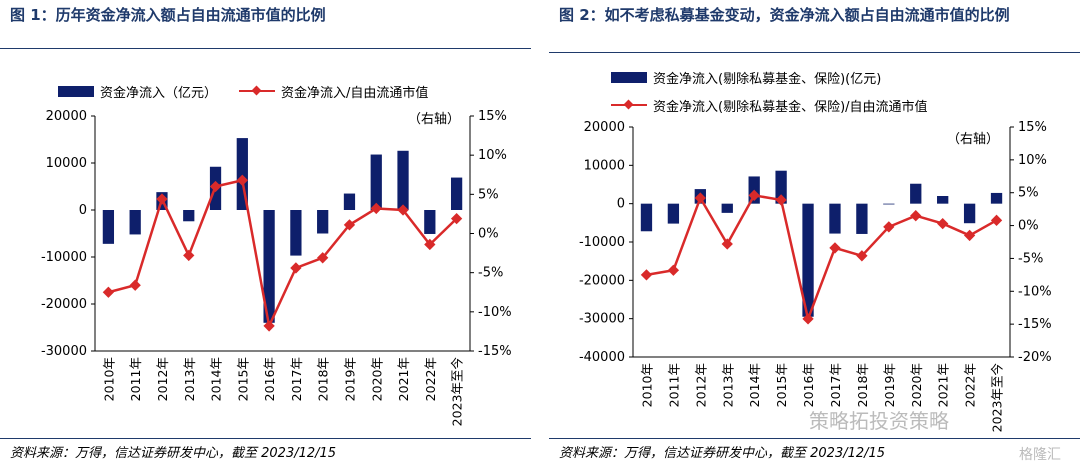 The height and width of the screenshot is (469, 1080). I want to click on y-tick-label: -20000, so click(602, 280).